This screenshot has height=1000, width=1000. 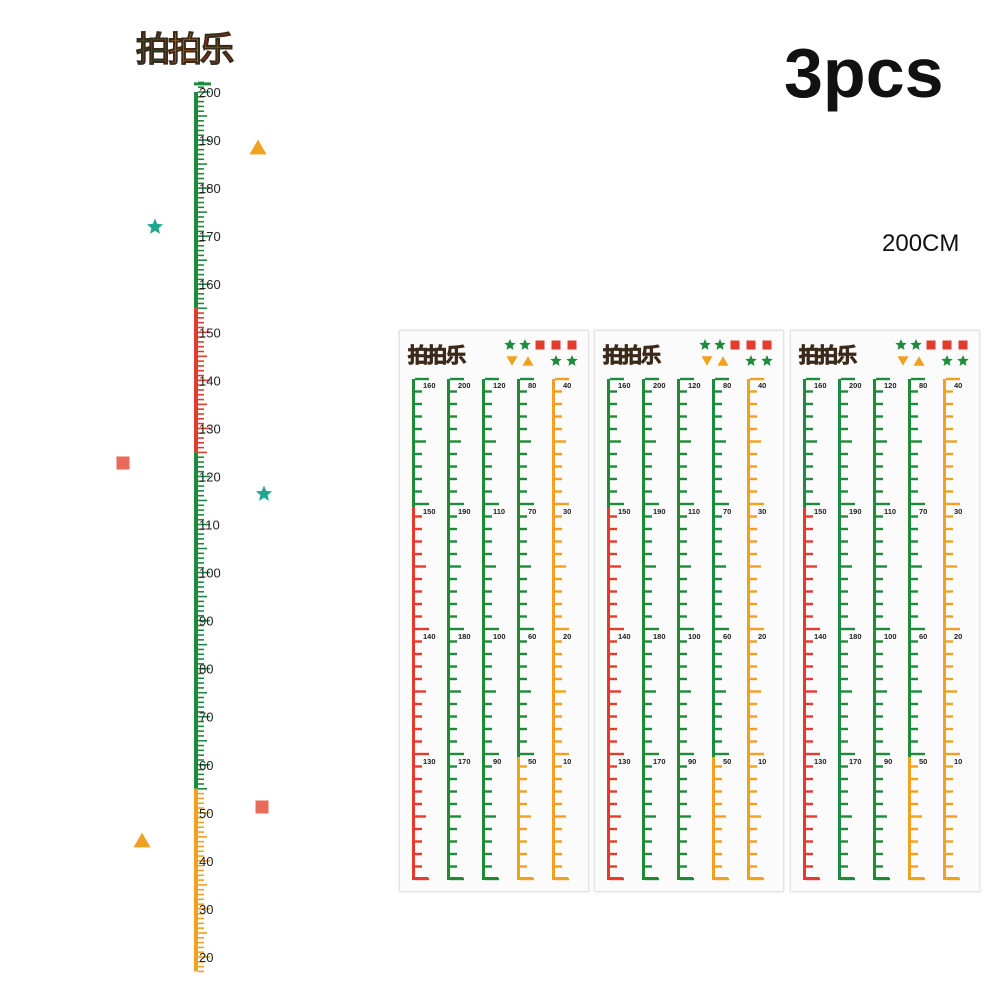 I want to click on strip-label: 140, so click(x=624, y=636).